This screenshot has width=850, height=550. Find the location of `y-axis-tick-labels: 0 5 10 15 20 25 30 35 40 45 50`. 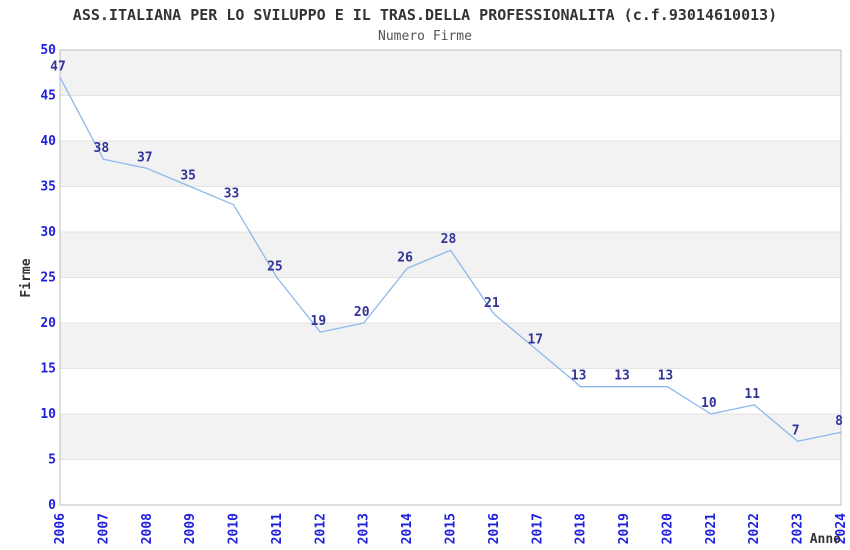

y-axis-tick-labels: 0 5 10 15 20 25 30 35 40 45 50 is located at coordinates (48, 278).